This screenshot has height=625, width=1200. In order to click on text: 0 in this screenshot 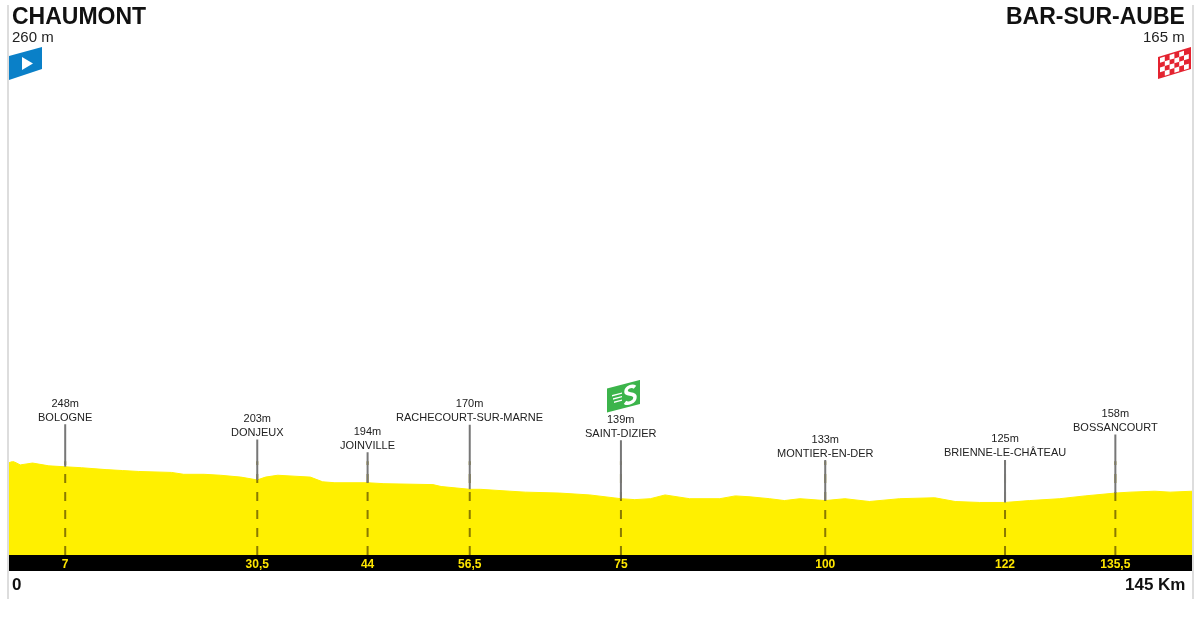, I will do `click(17, 584)`.